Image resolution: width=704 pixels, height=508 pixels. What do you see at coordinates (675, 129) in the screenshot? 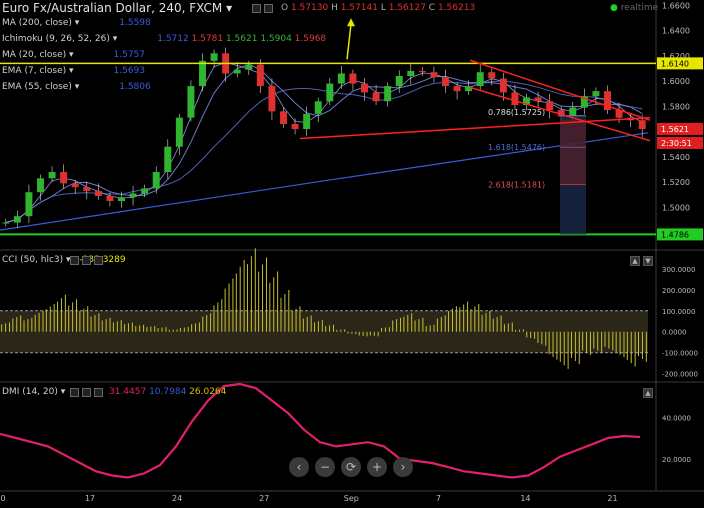
I see `last-price-badge: 1.5621` at bounding box center [675, 129].